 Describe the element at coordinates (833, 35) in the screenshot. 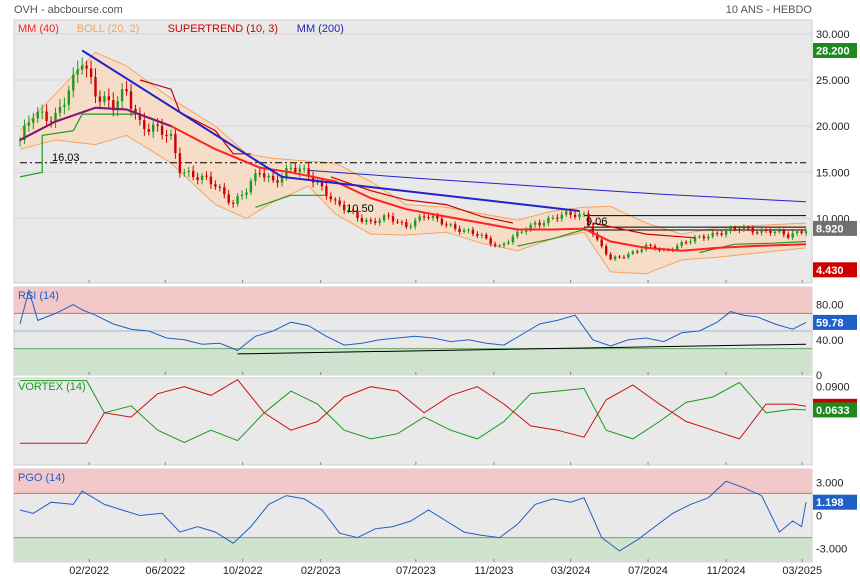

I see `price-ytick-label: 30.000` at that location.